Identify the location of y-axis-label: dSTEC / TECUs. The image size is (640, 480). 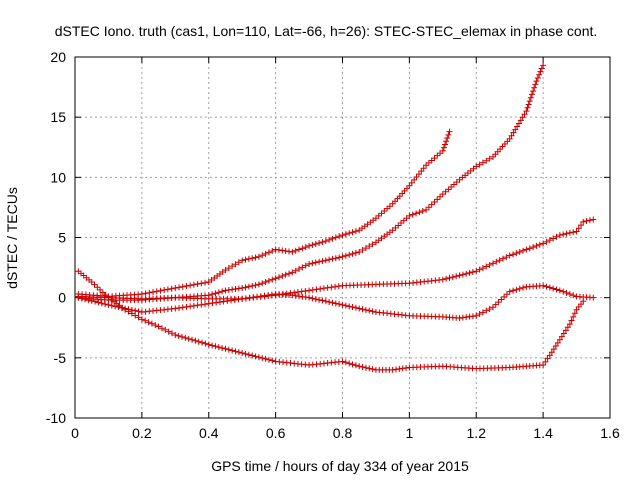
(12, 238).